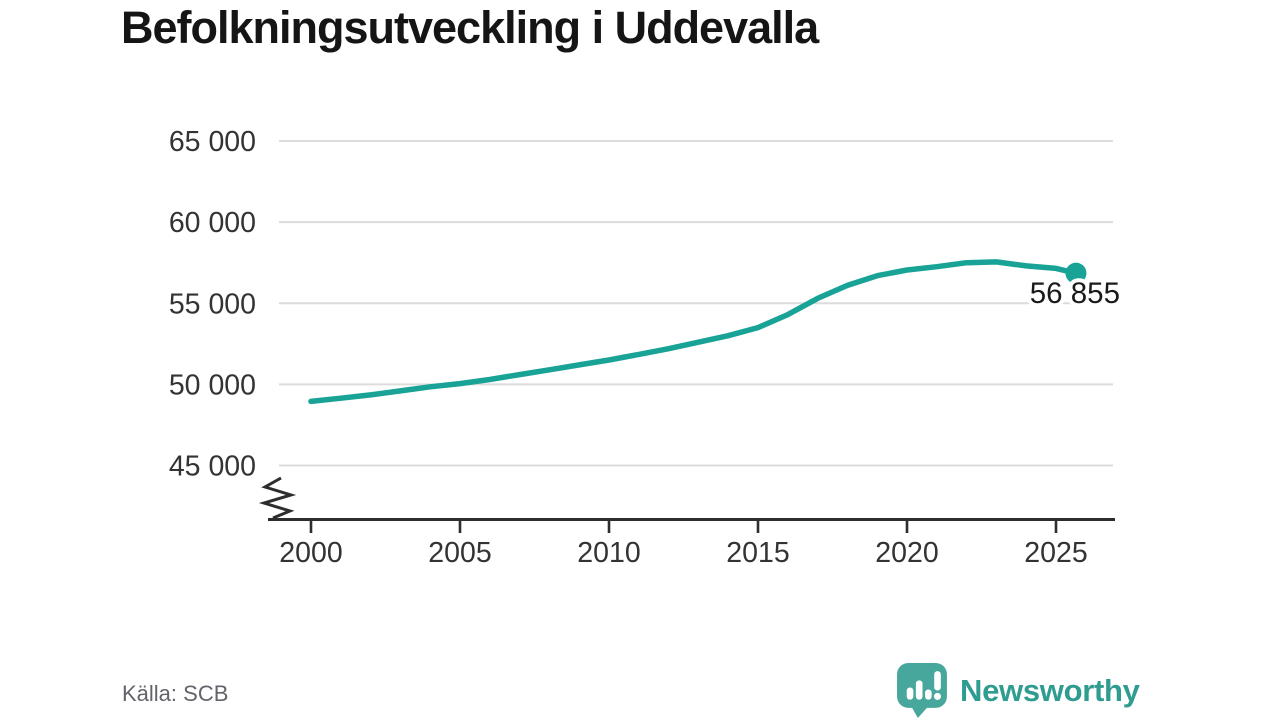  What do you see at coordinates (212, 223) in the screenshot?
I see `y-tick-label: 60 000` at bounding box center [212, 223].